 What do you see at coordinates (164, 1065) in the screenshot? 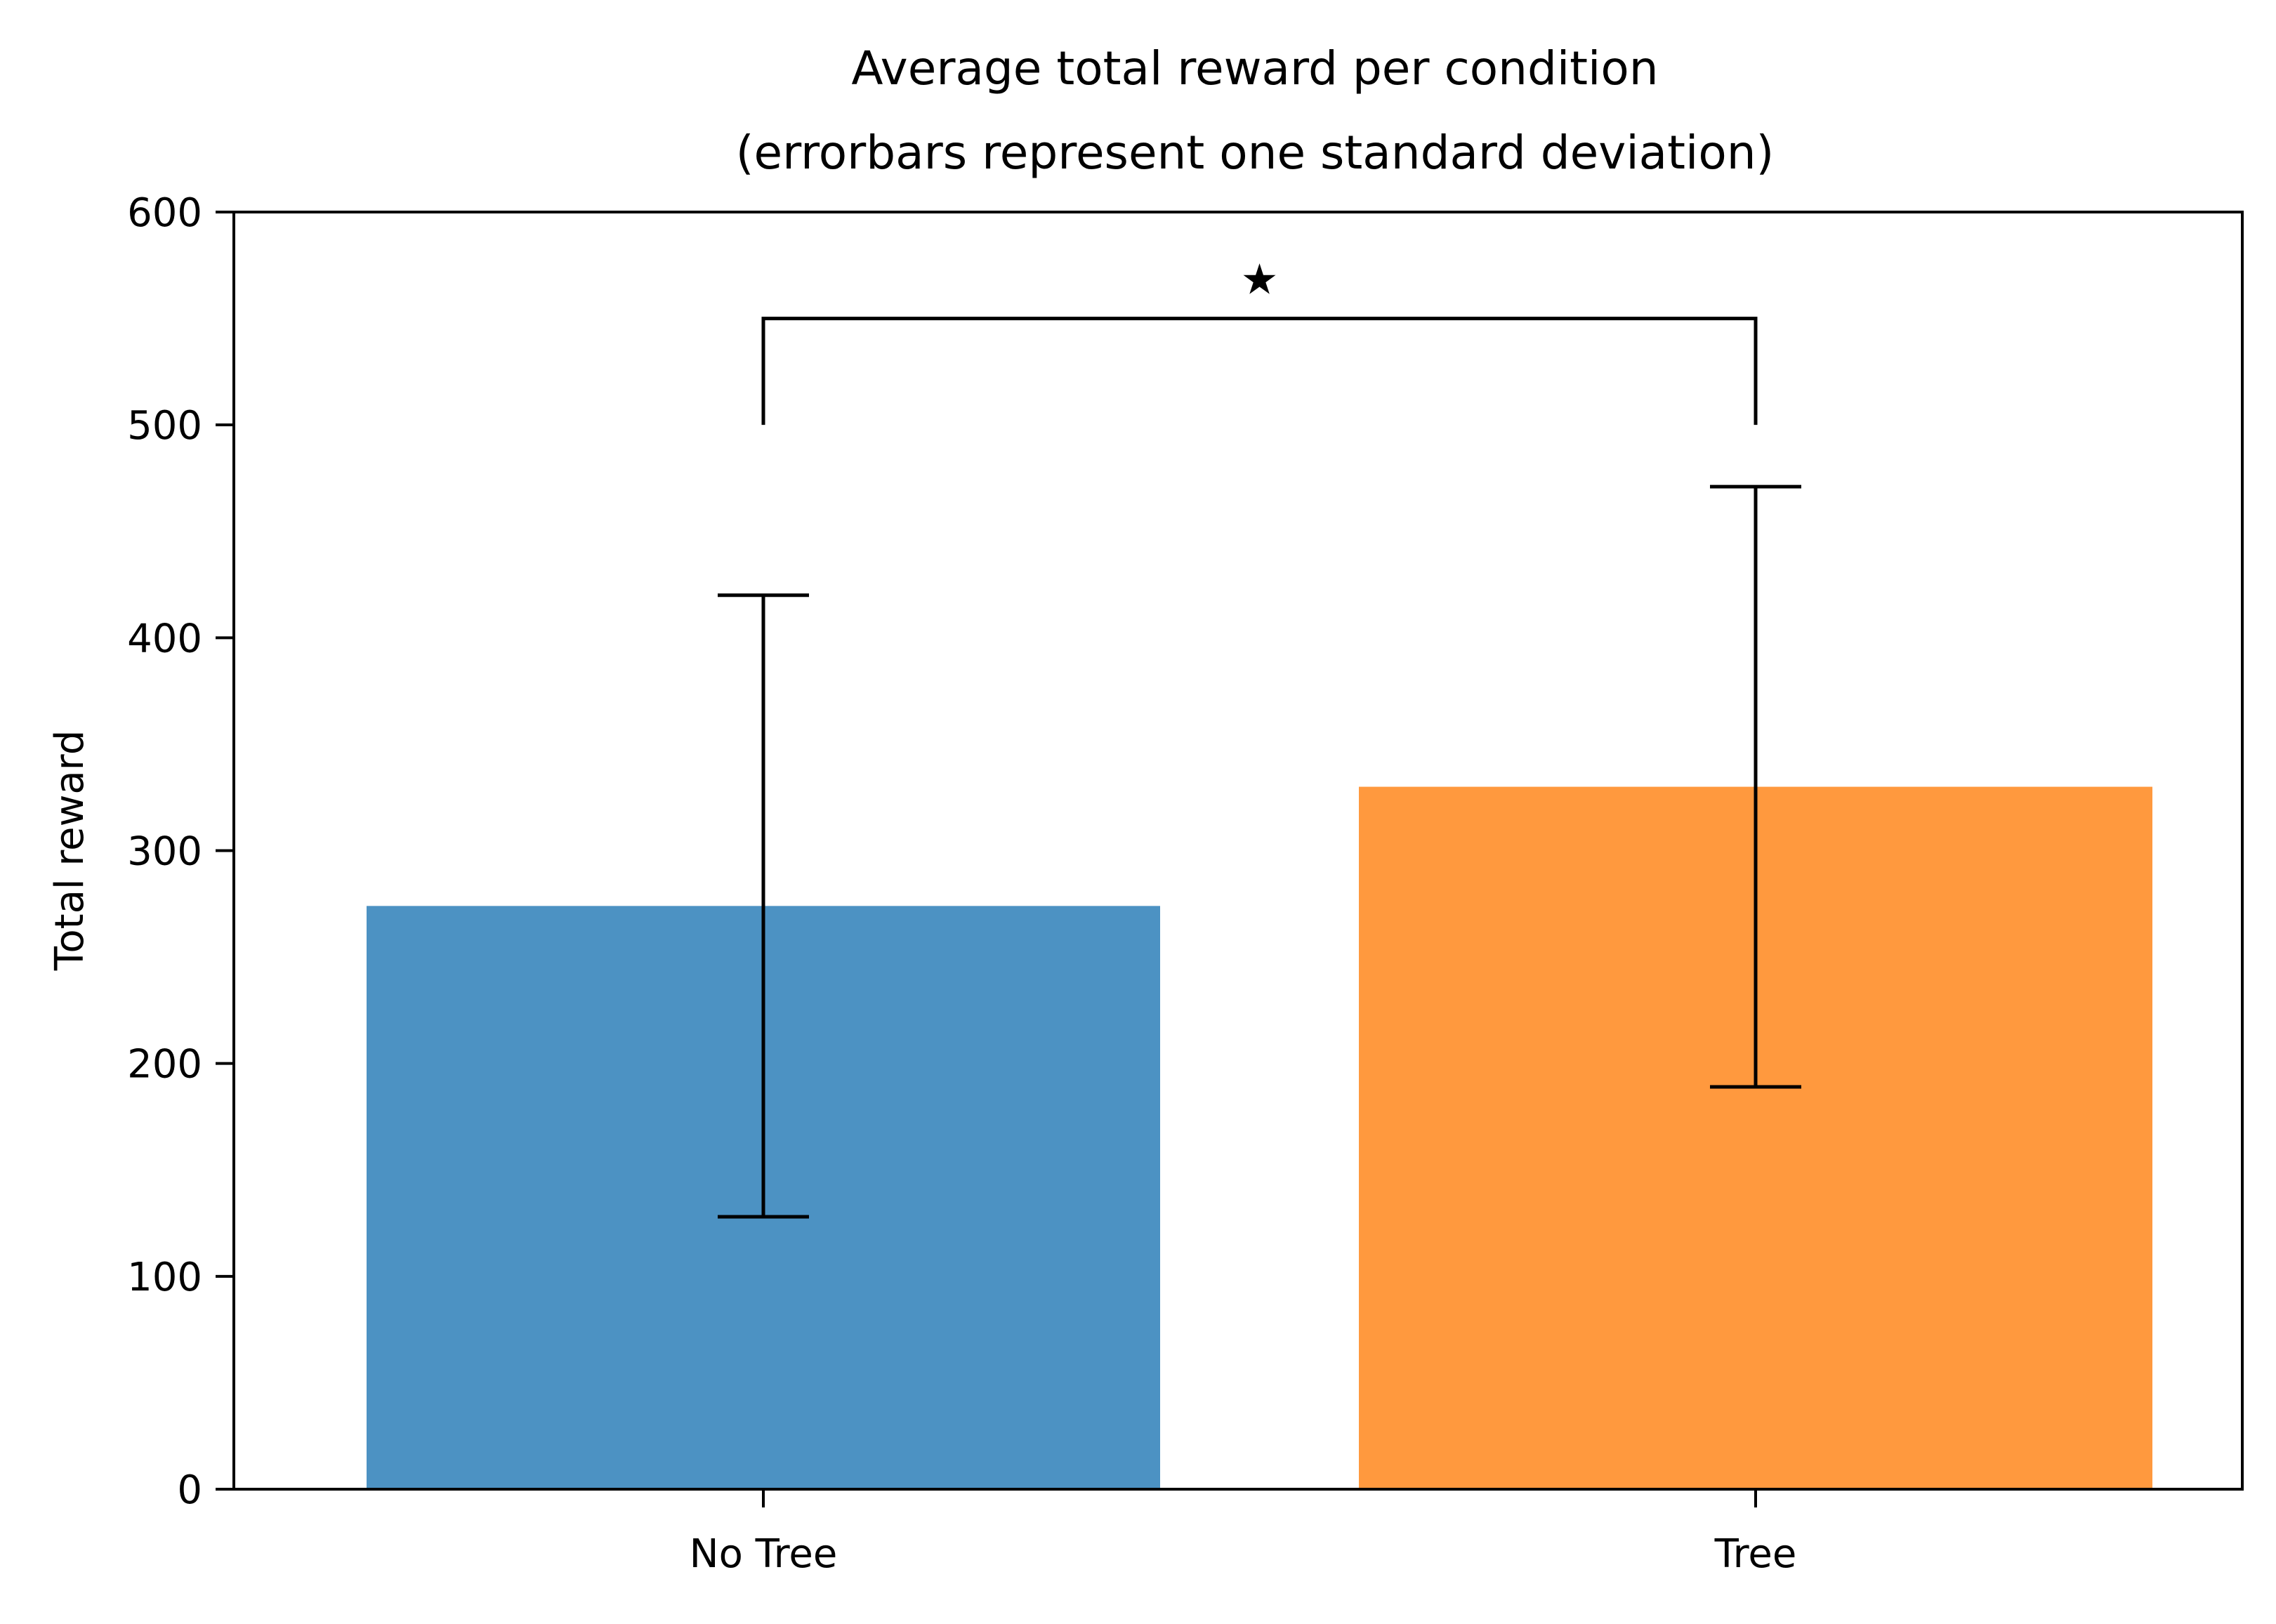
I see `y-tick-label-200: 200` at bounding box center [164, 1065].